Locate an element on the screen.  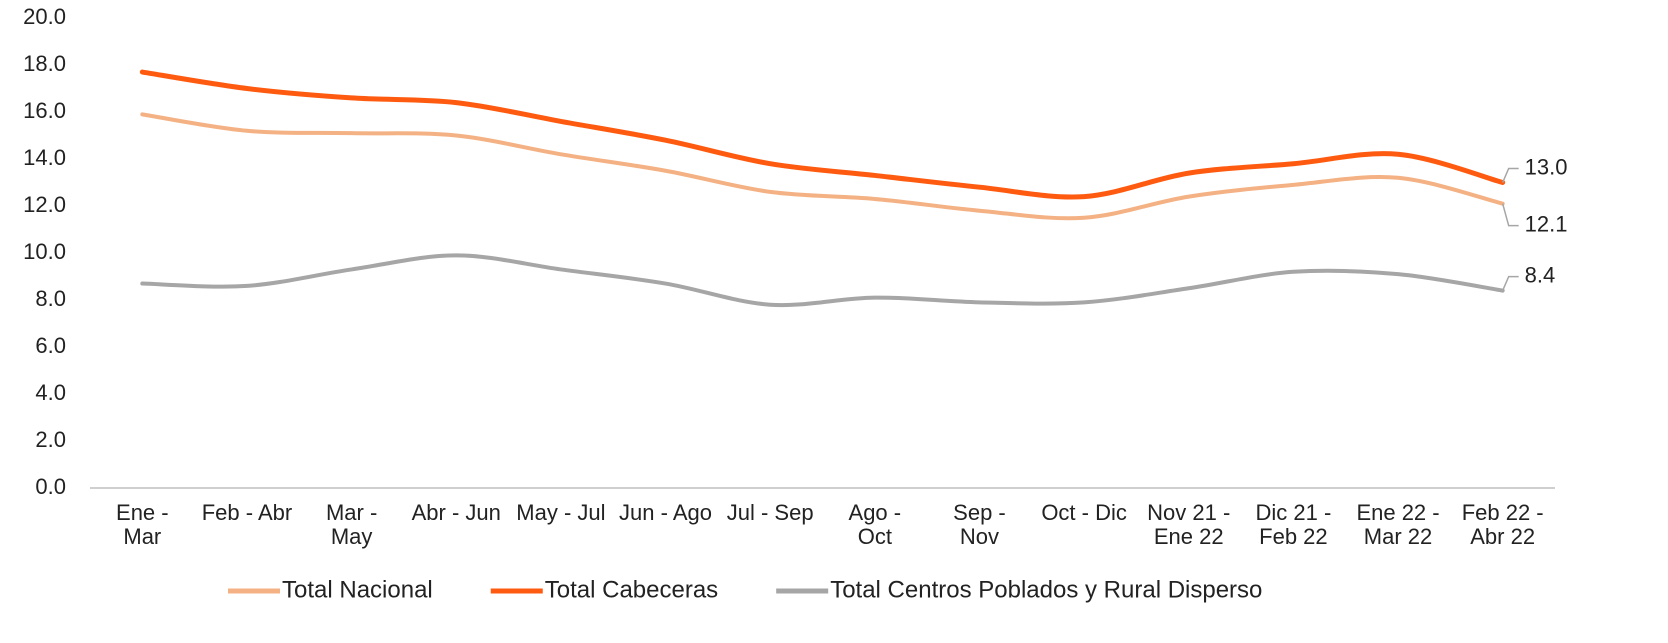
x-tick-label: Nov 21 -Ene 22 is located at coordinates (1188, 524).